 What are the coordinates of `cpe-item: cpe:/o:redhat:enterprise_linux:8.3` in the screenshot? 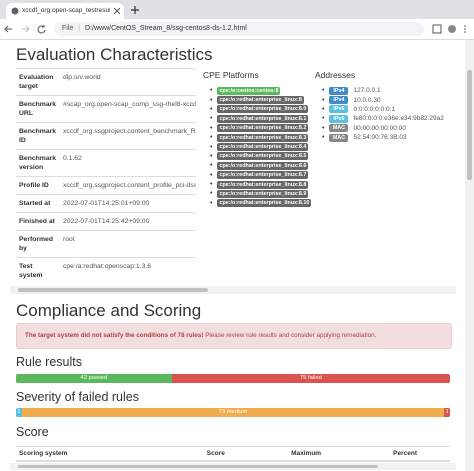 It's located at (260, 137).